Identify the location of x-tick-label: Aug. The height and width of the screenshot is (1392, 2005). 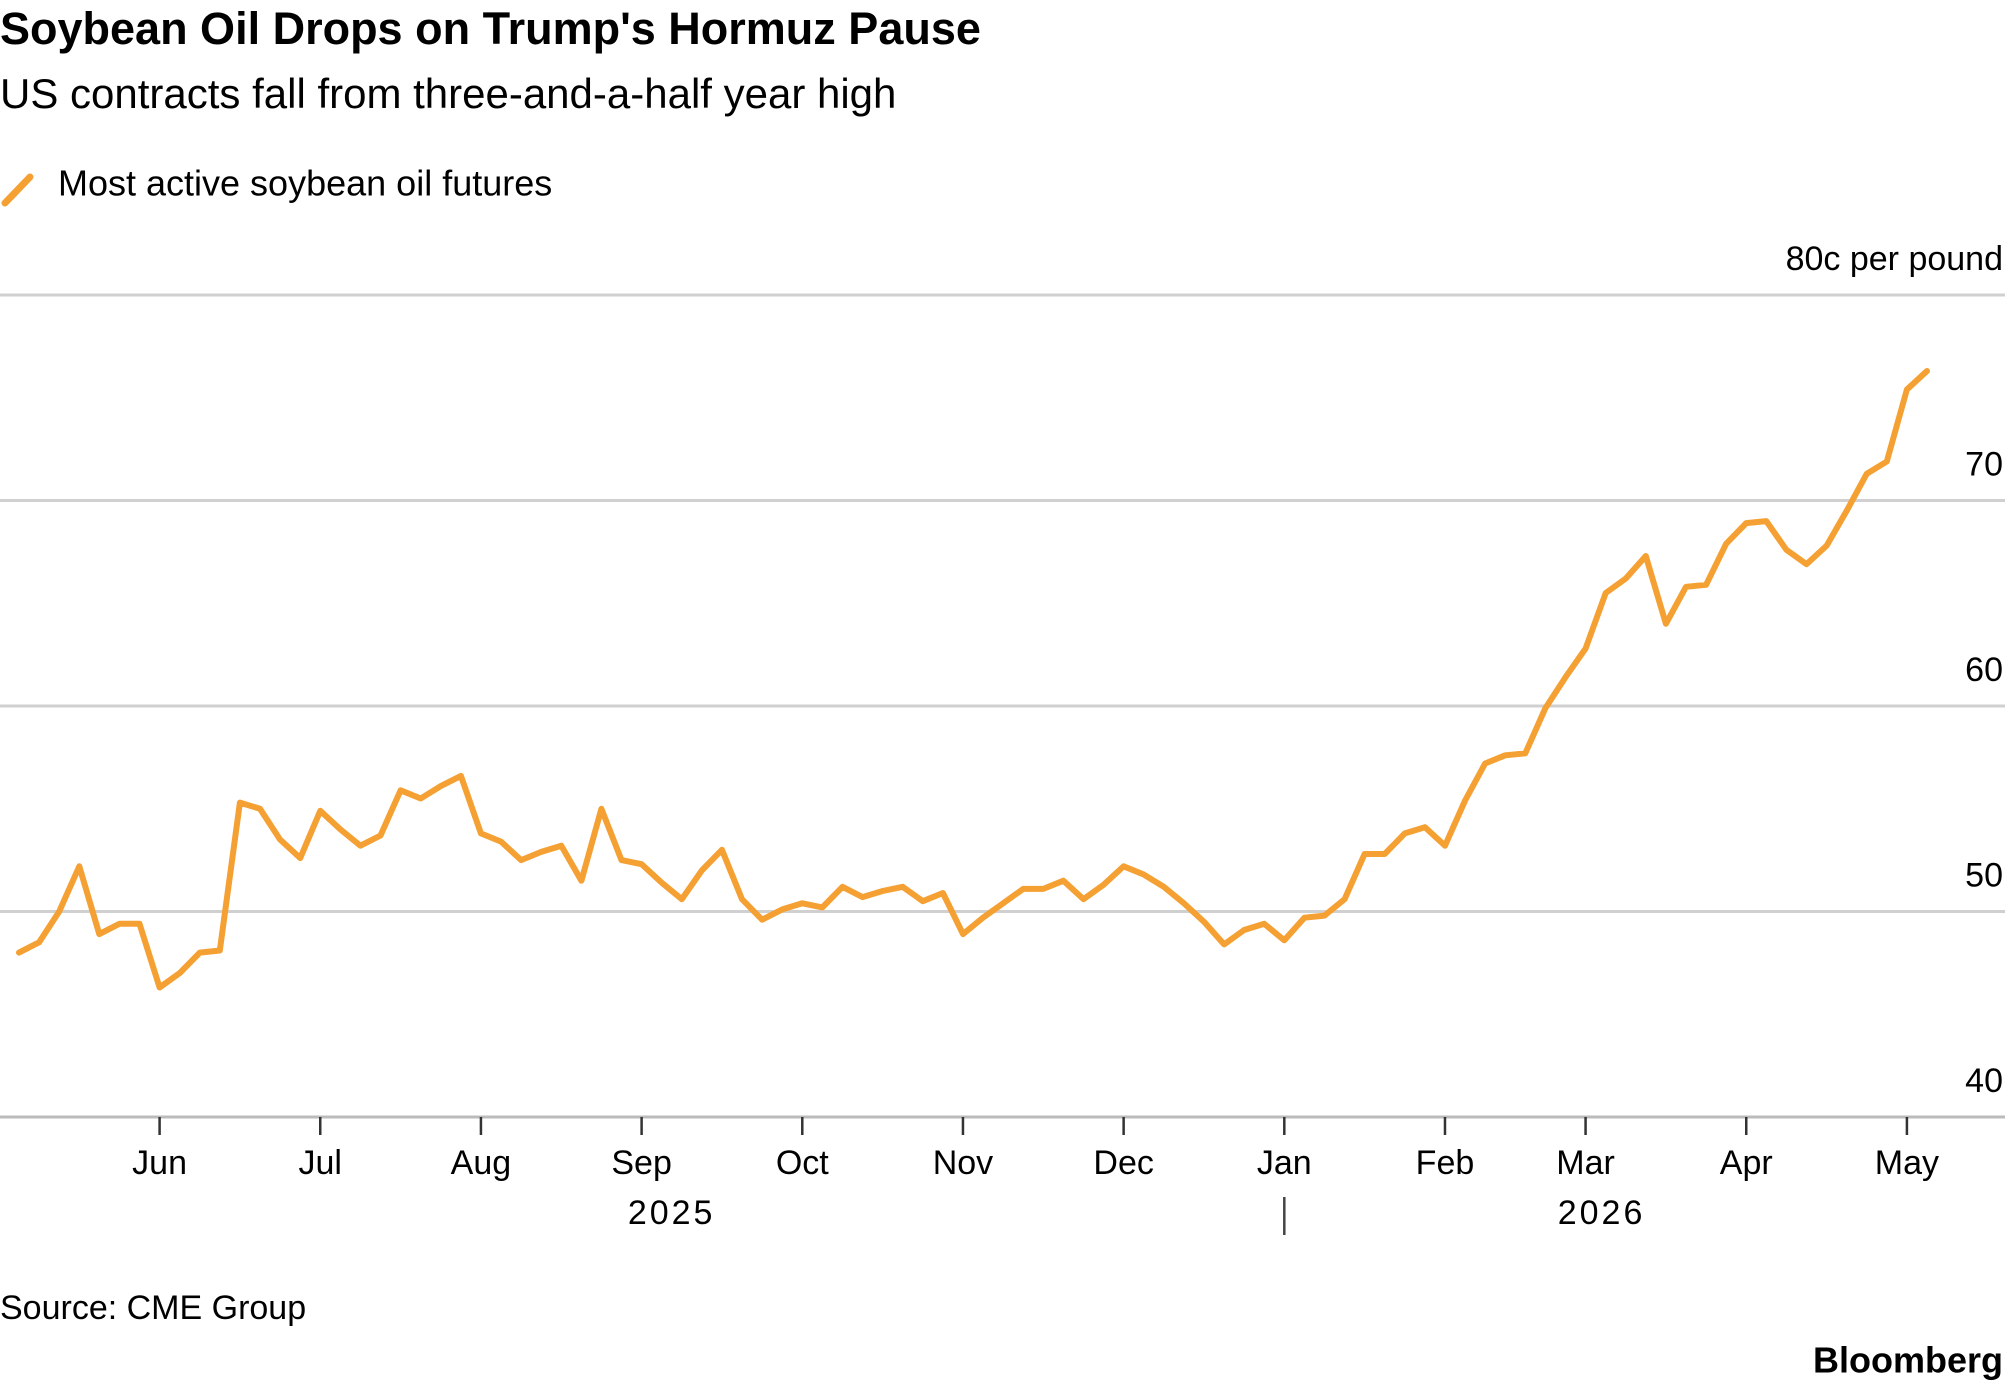
(481, 1163).